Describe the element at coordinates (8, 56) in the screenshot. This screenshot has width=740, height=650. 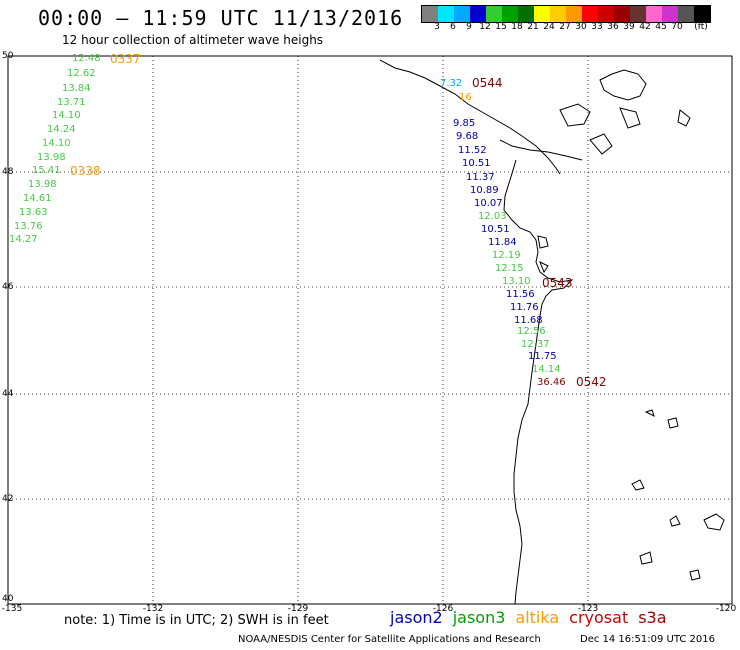
I see `lat-label: 50` at that location.